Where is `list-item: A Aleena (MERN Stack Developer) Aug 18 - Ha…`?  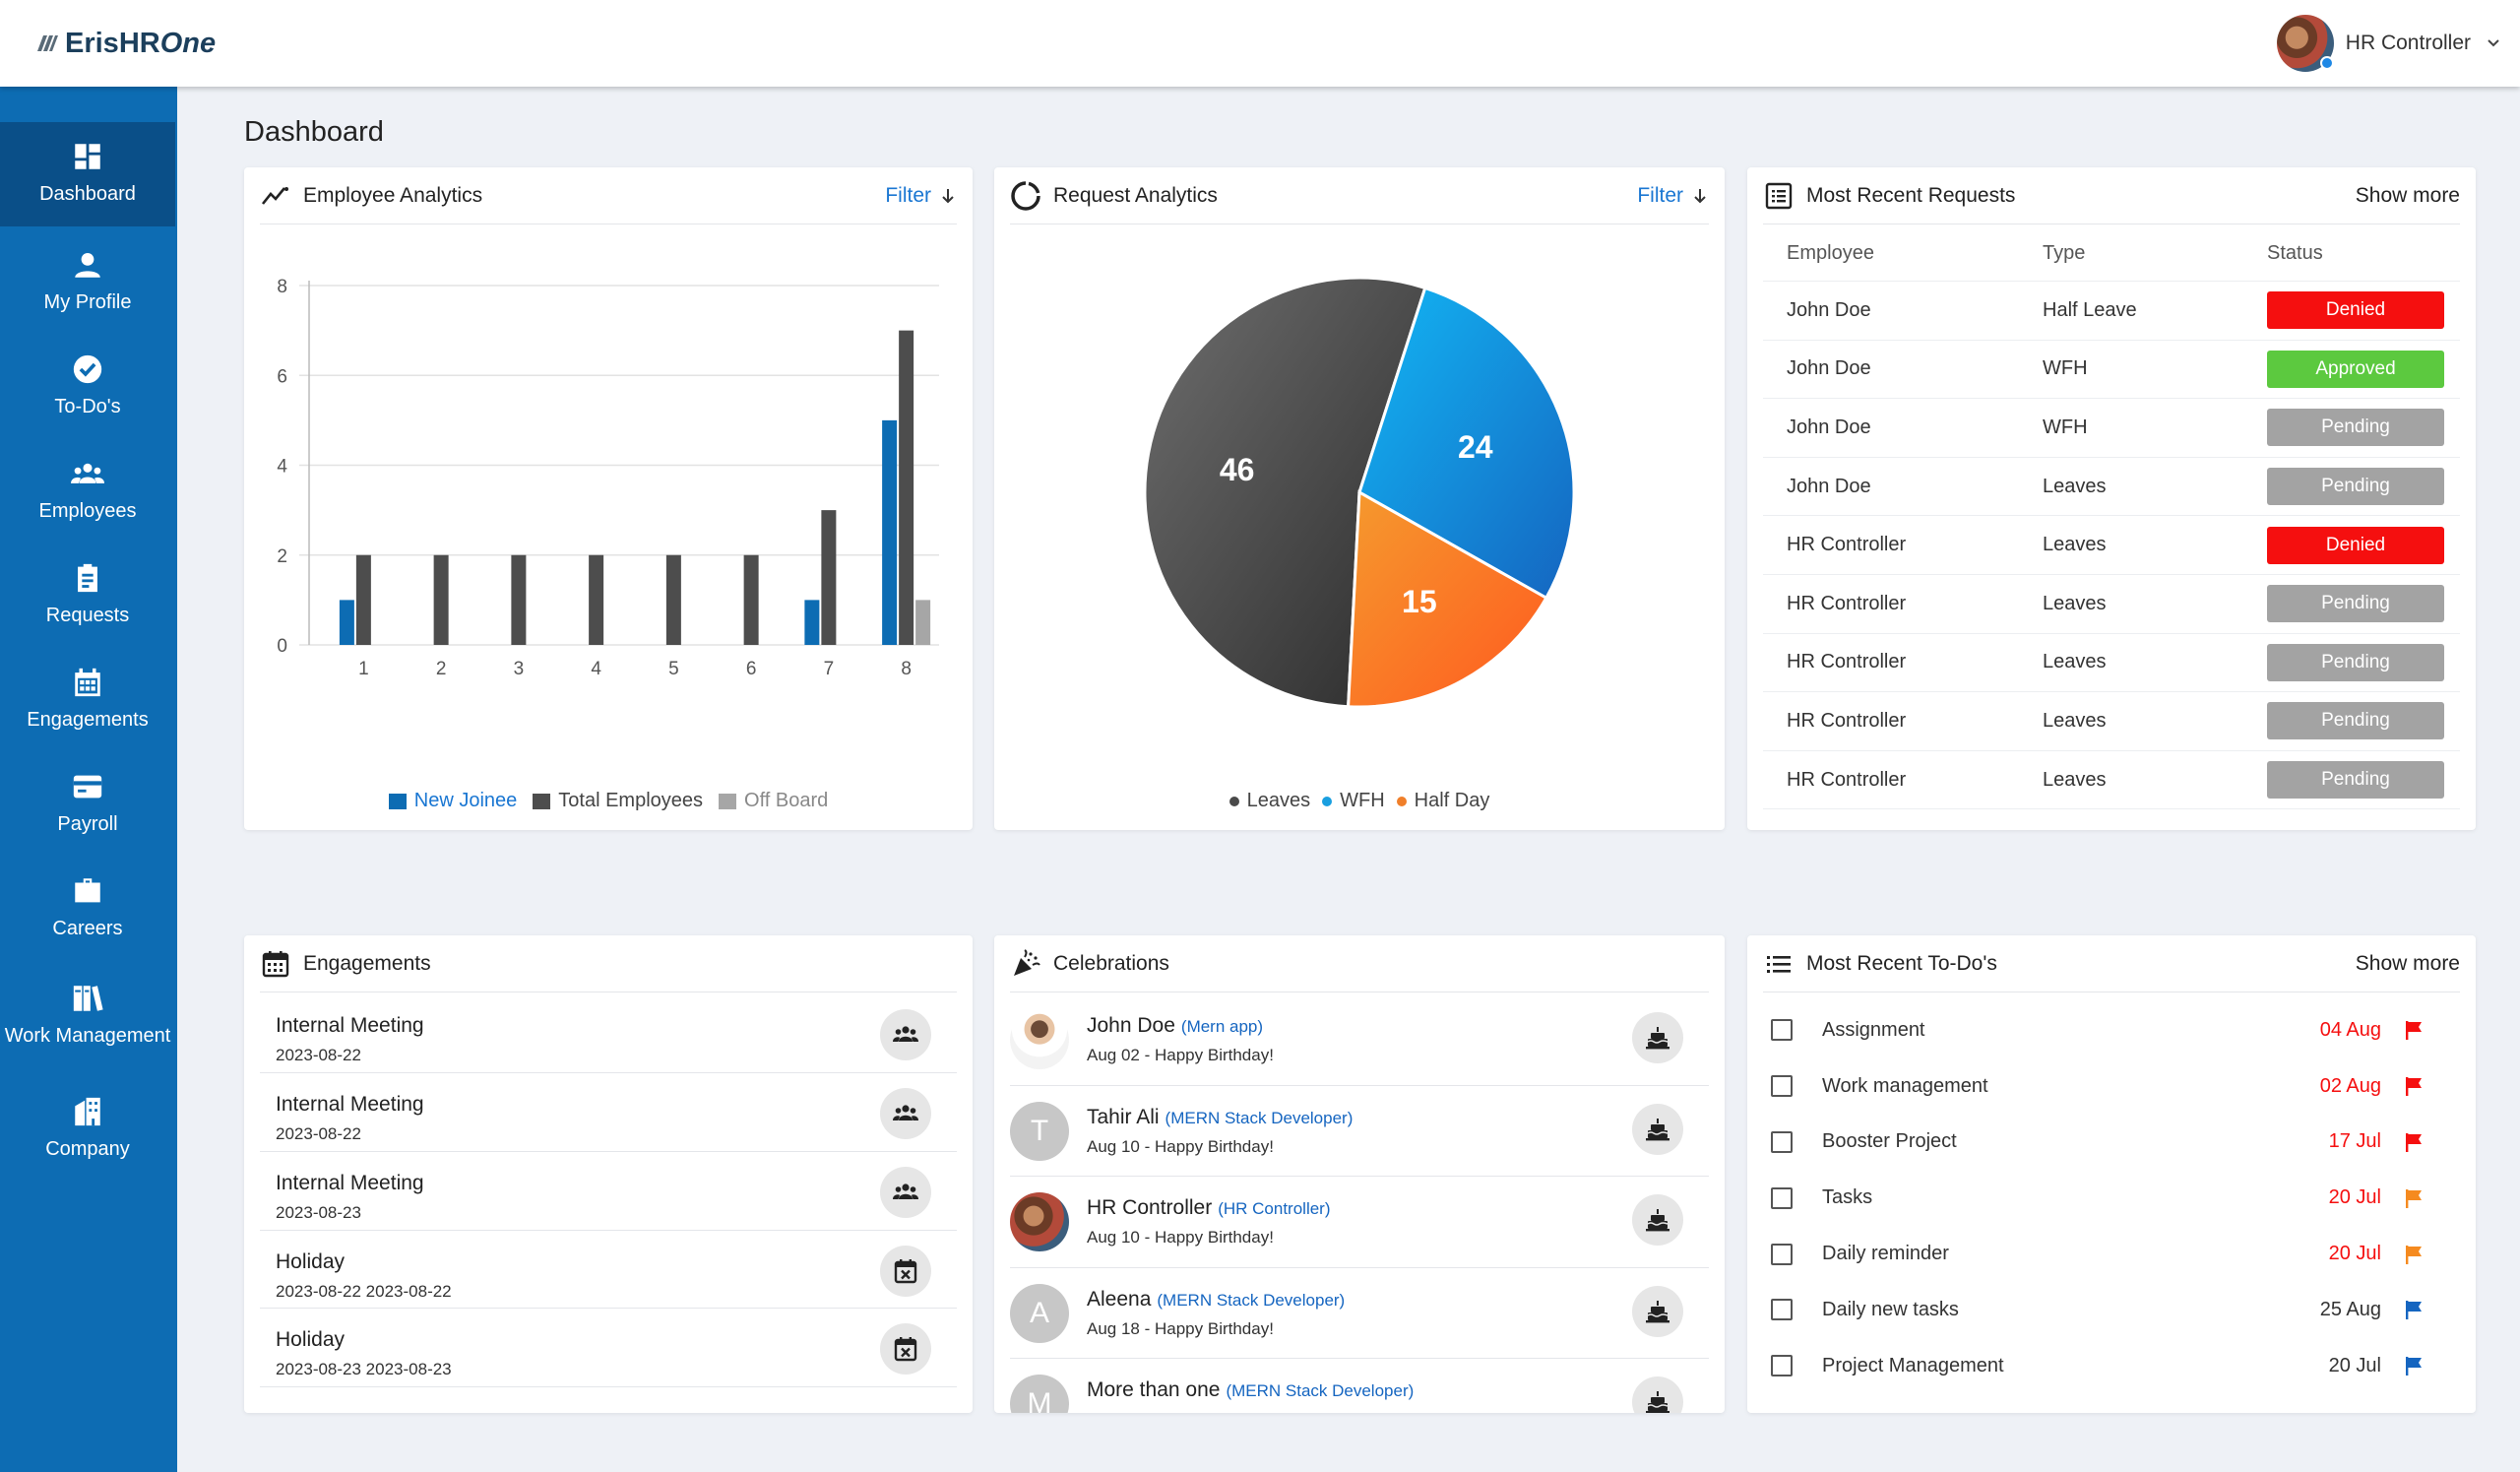 list-item: A Aleena (MERN Stack Developer) Aug 18 - Ha… is located at coordinates (1359, 1313).